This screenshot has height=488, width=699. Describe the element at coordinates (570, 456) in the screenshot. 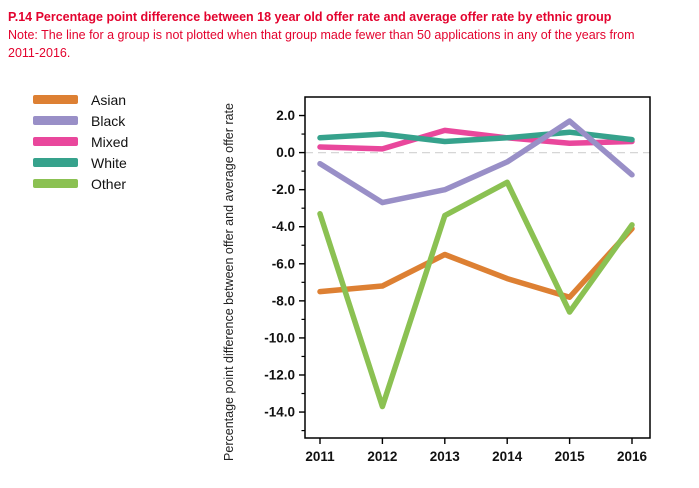

I see `x-tick-label: 2015` at that location.